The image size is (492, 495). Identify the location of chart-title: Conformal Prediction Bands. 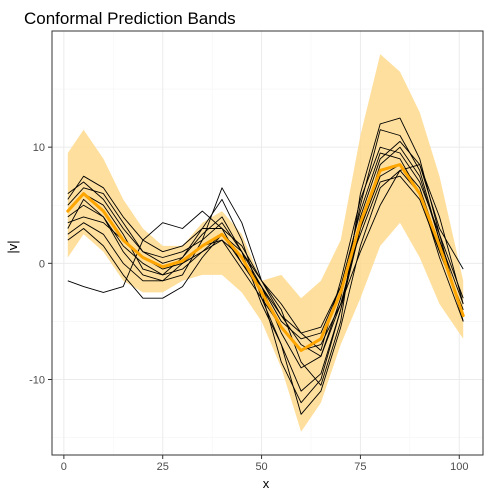
(130, 18).